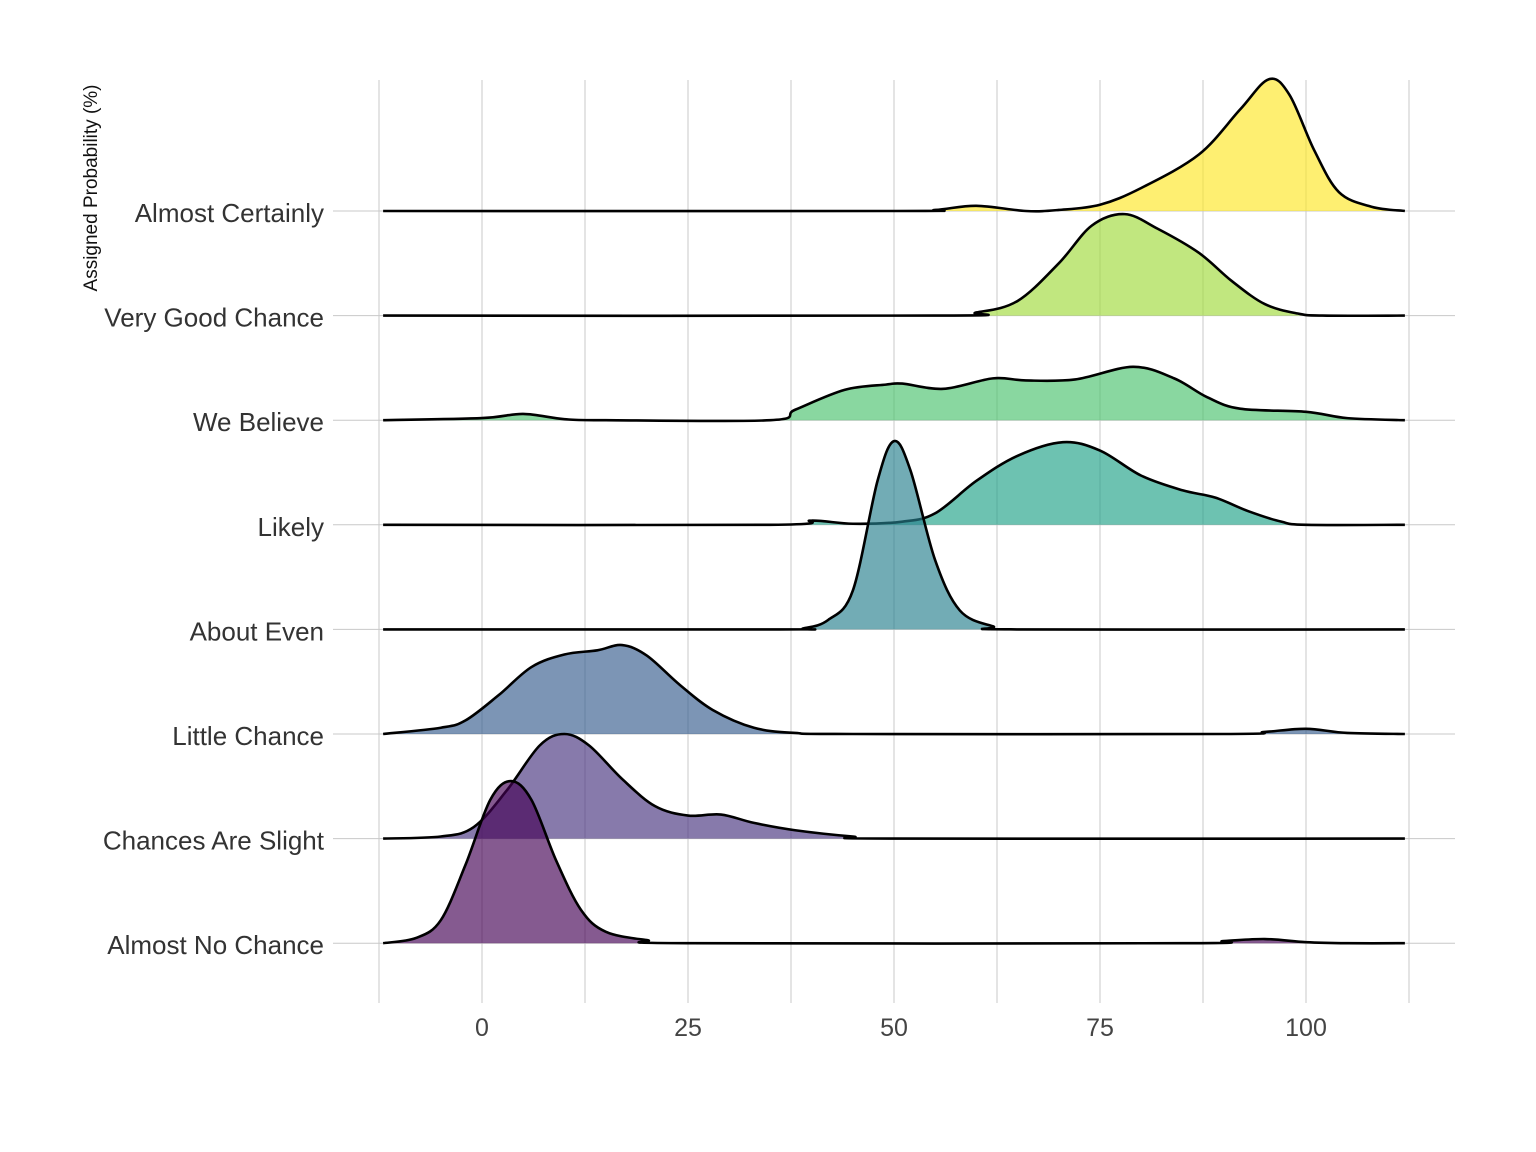  Describe the element at coordinates (214, 318) in the screenshot. I see `category-label: Very Good Chance` at that location.